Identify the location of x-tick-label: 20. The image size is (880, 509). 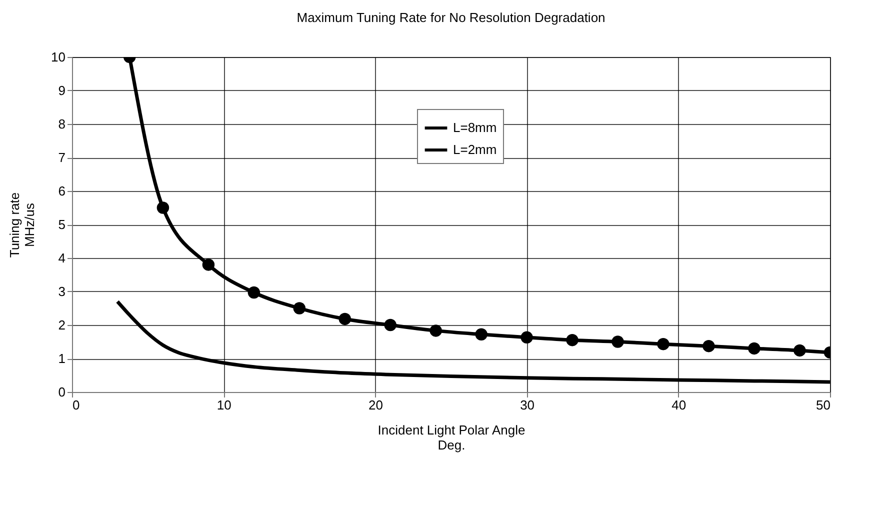
(375, 405).